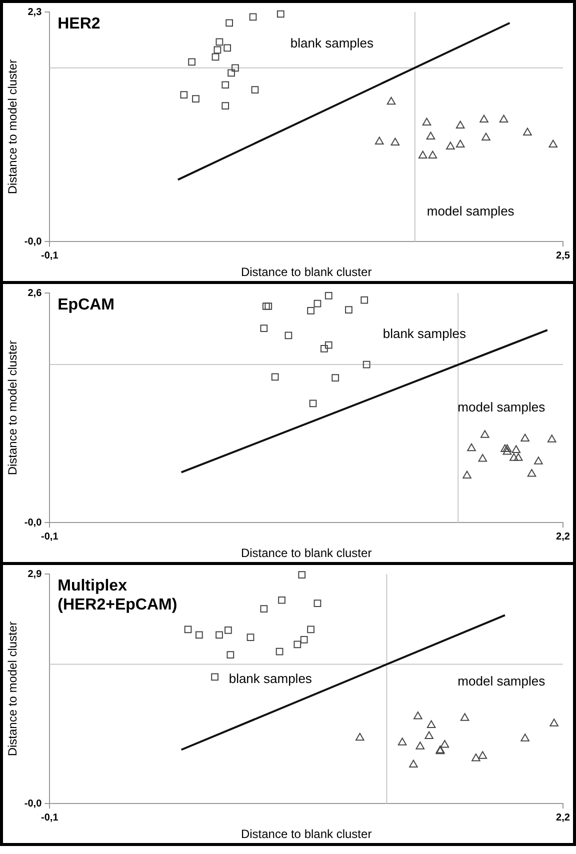  I want to click on x-tick-label: 2,5, so click(563, 256).